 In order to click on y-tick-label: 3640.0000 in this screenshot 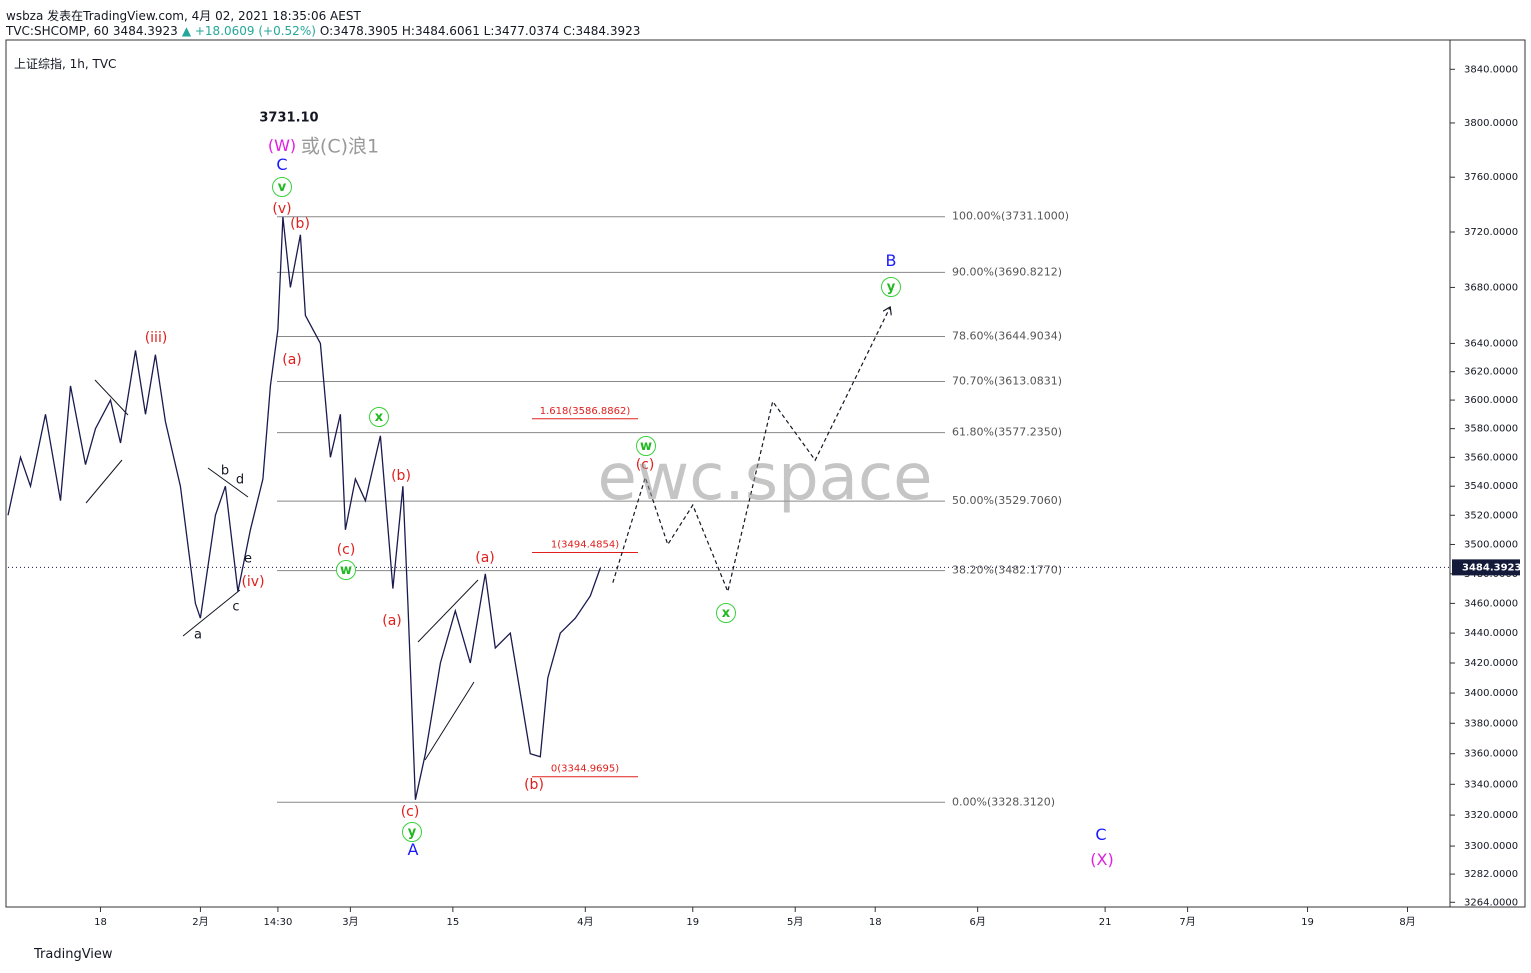, I will do `click(1491, 343)`.